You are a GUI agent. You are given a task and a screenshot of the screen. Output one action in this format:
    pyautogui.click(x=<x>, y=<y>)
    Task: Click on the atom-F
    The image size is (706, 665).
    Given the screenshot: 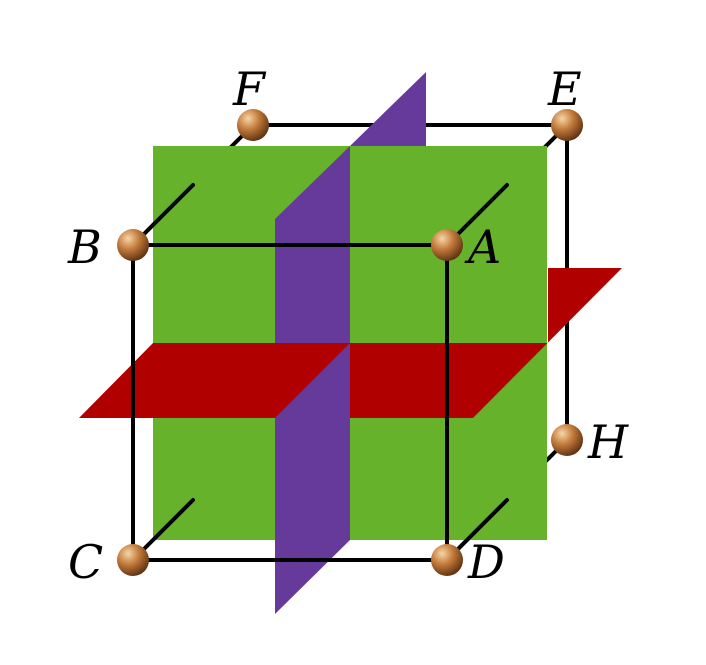 What is the action you would take?
    pyautogui.click(x=253, y=125)
    